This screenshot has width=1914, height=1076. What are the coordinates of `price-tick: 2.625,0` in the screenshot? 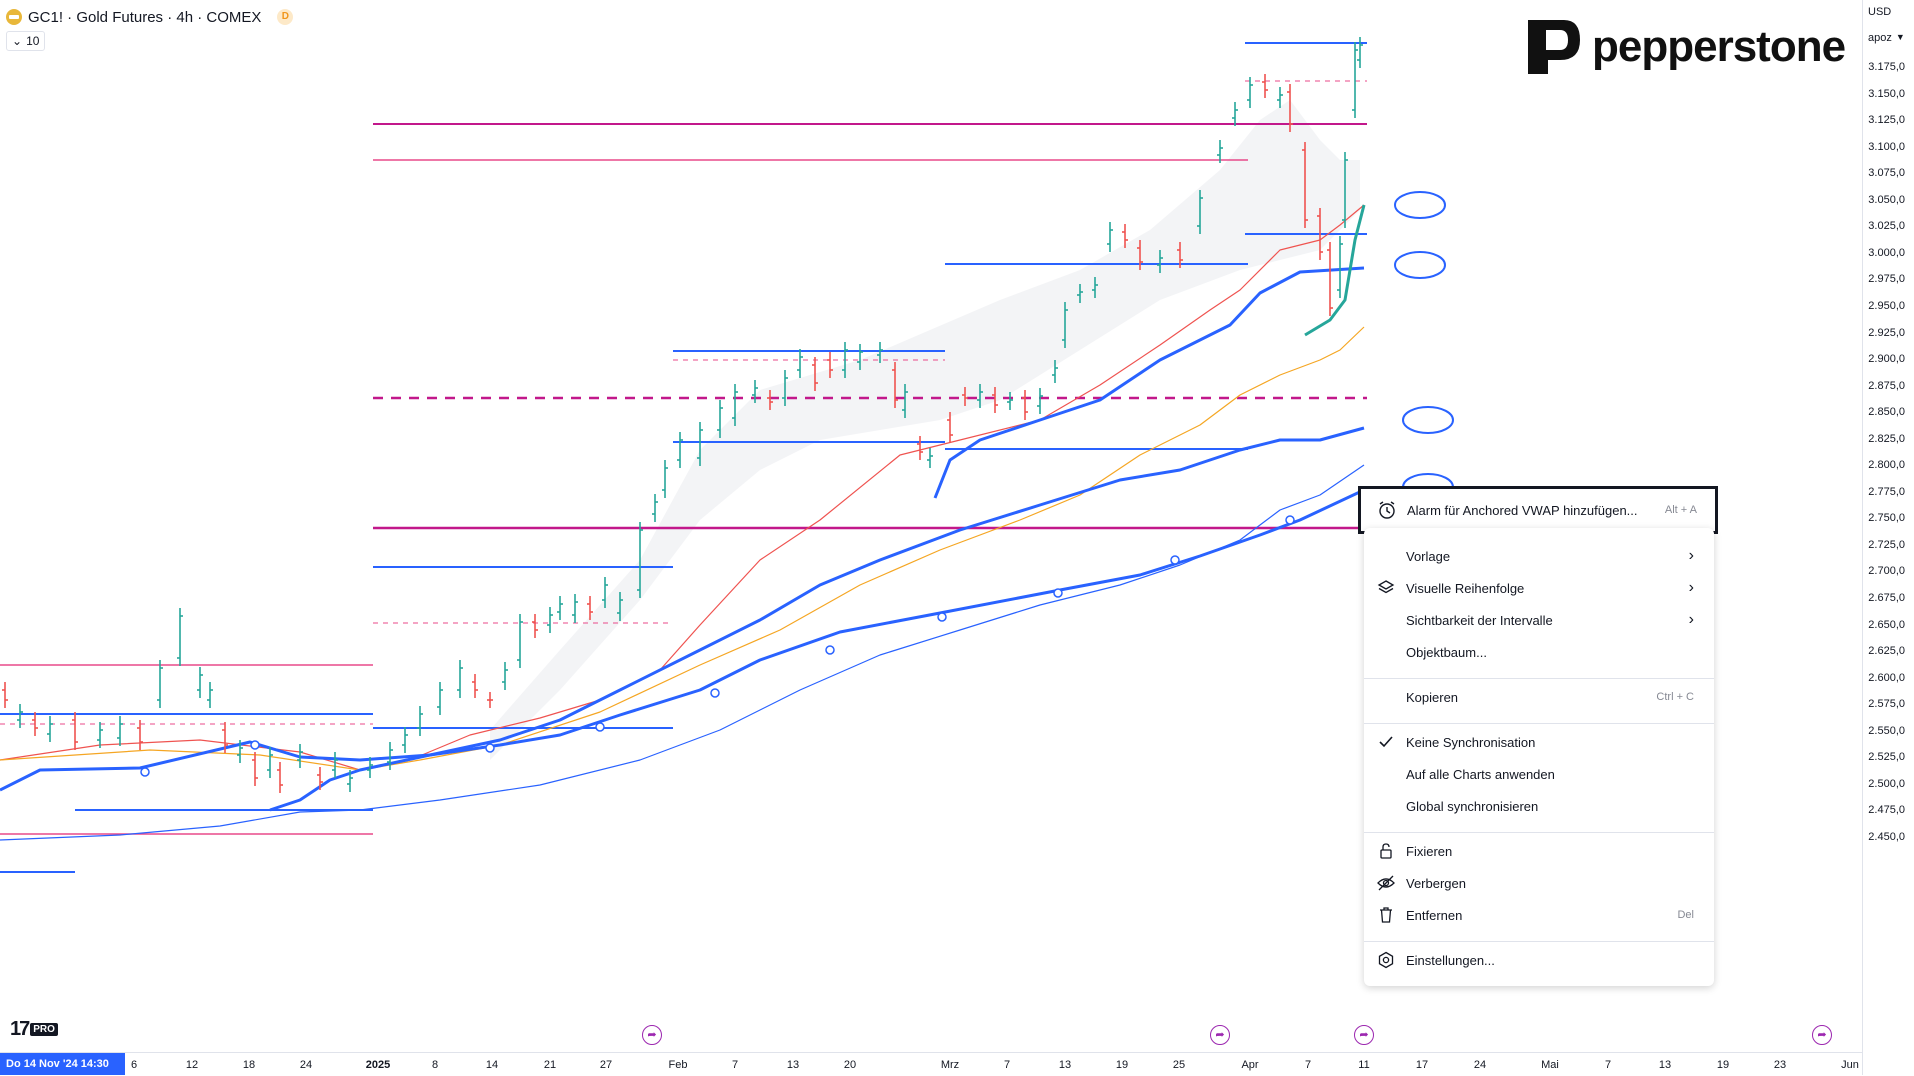 It's located at (1886, 651).